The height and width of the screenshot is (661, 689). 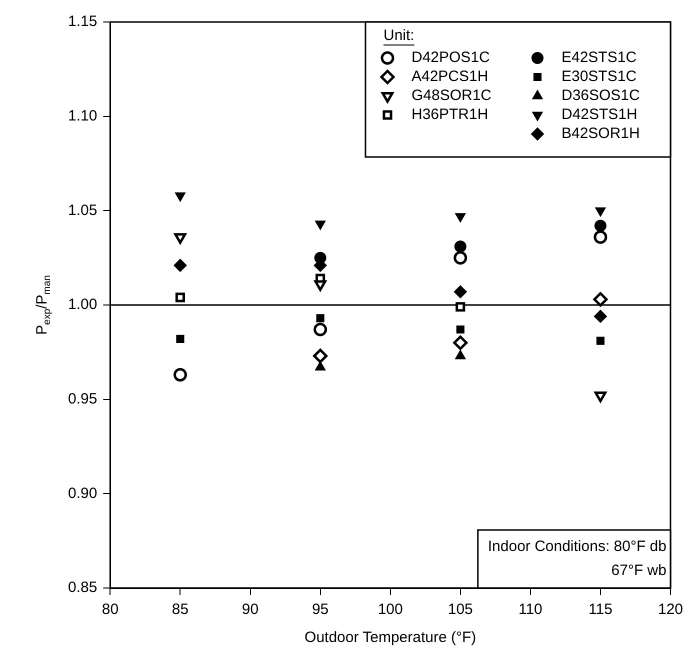 What do you see at coordinates (83, 115) in the screenshot?
I see `y-tick-label: 1.10` at bounding box center [83, 115].